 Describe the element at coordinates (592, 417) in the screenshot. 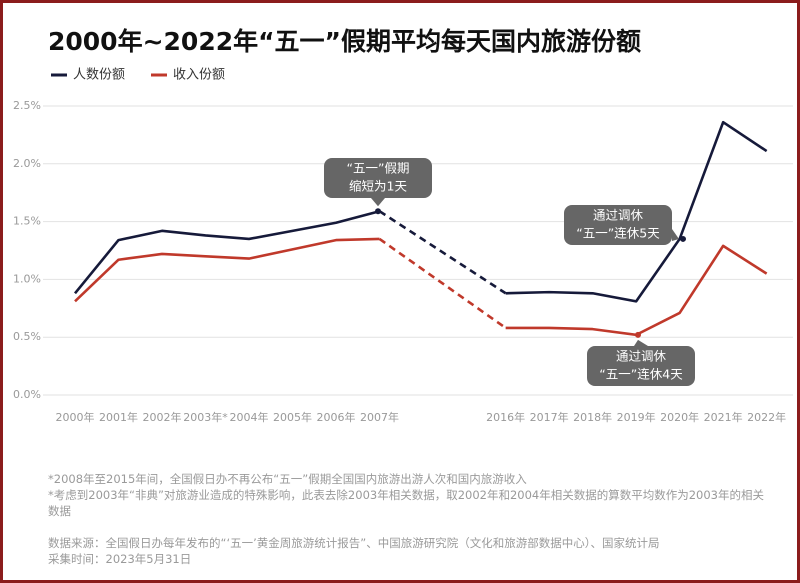

I see `x-tick-label: 2018年` at that location.